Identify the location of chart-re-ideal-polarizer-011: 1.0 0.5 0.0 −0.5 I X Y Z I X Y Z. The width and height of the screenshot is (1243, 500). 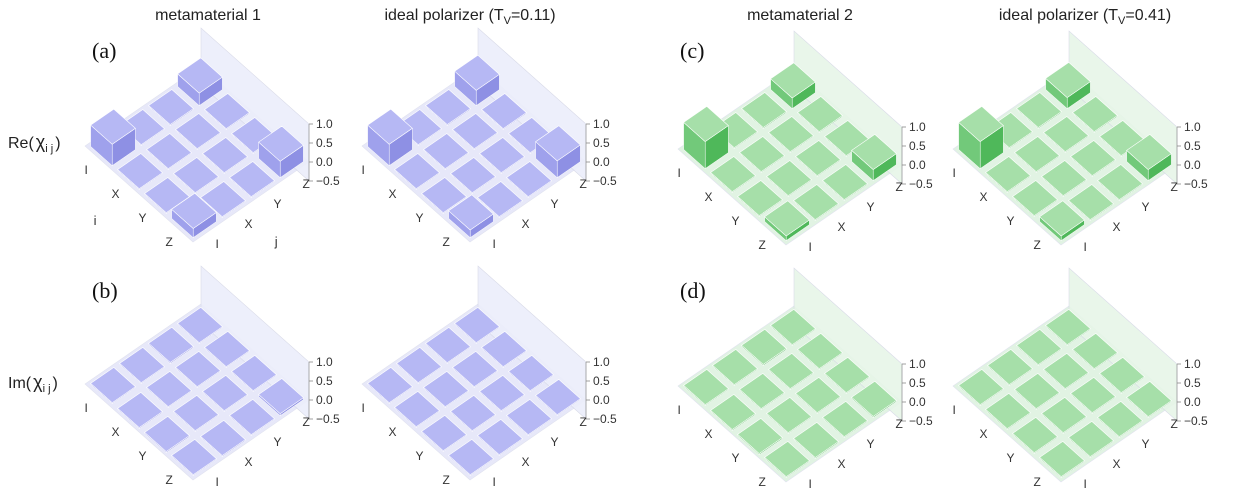
(489, 139).